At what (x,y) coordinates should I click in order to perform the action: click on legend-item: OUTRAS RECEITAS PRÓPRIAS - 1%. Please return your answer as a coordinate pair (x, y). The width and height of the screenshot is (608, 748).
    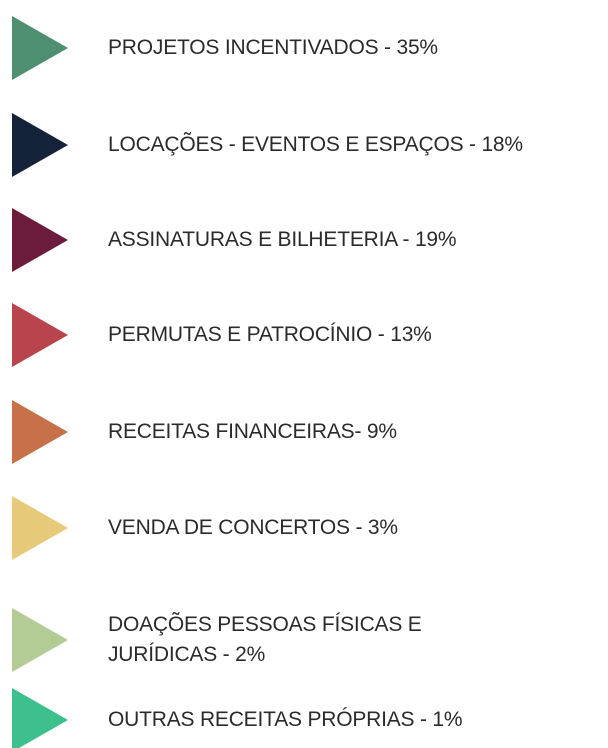
    Looking at the image, I should click on (304, 718).